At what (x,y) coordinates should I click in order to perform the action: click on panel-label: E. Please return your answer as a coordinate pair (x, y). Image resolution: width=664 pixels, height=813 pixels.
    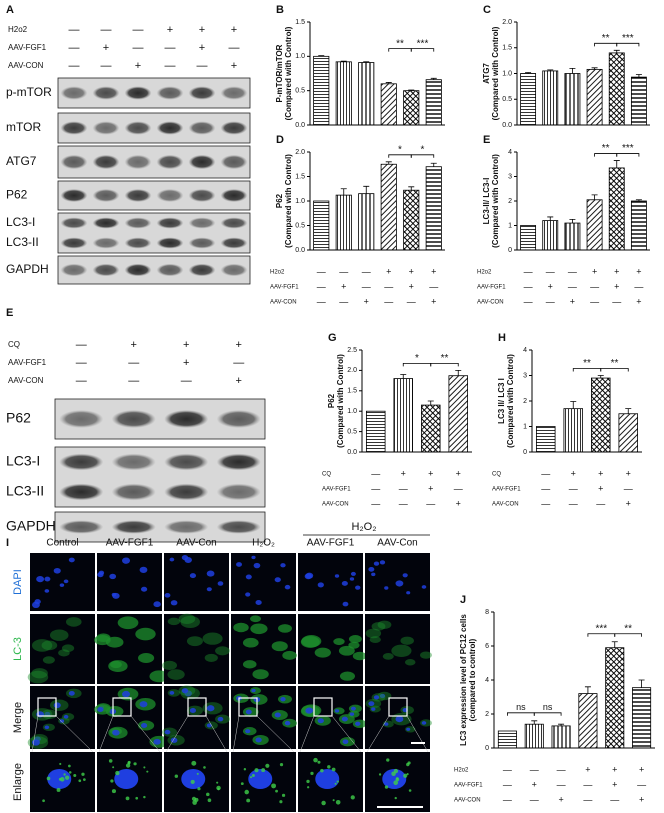
    Looking at the image, I should click on (486, 140).